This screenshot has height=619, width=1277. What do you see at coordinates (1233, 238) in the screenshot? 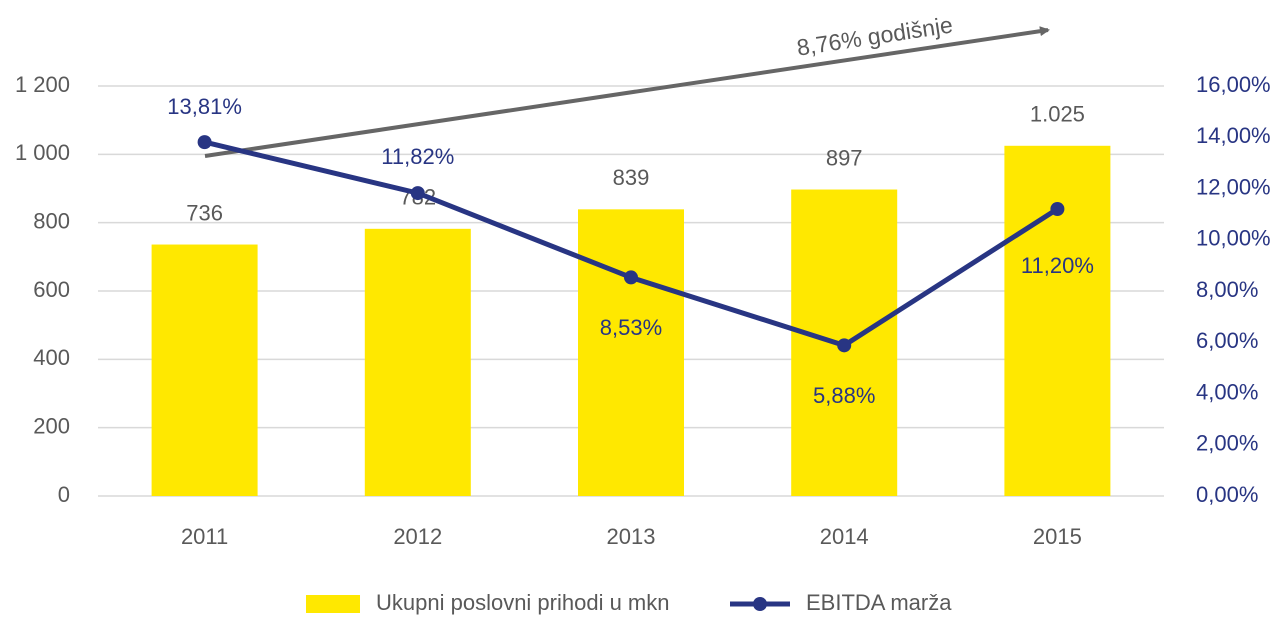
I see `y2-tick-label: 10,00%` at bounding box center [1233, 238].